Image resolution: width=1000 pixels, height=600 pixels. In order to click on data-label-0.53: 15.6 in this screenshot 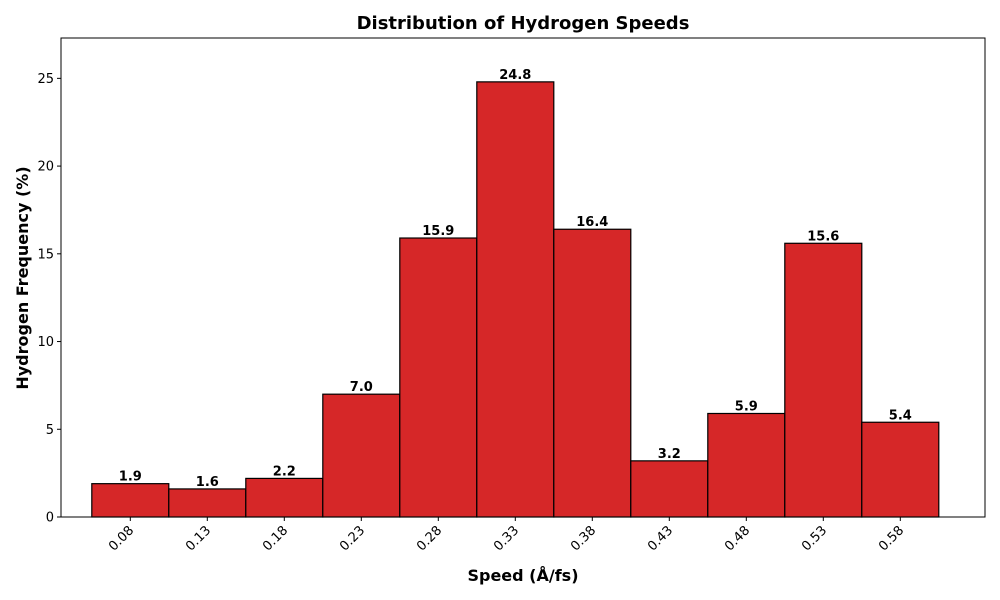, I will do `click(823, 236)`.